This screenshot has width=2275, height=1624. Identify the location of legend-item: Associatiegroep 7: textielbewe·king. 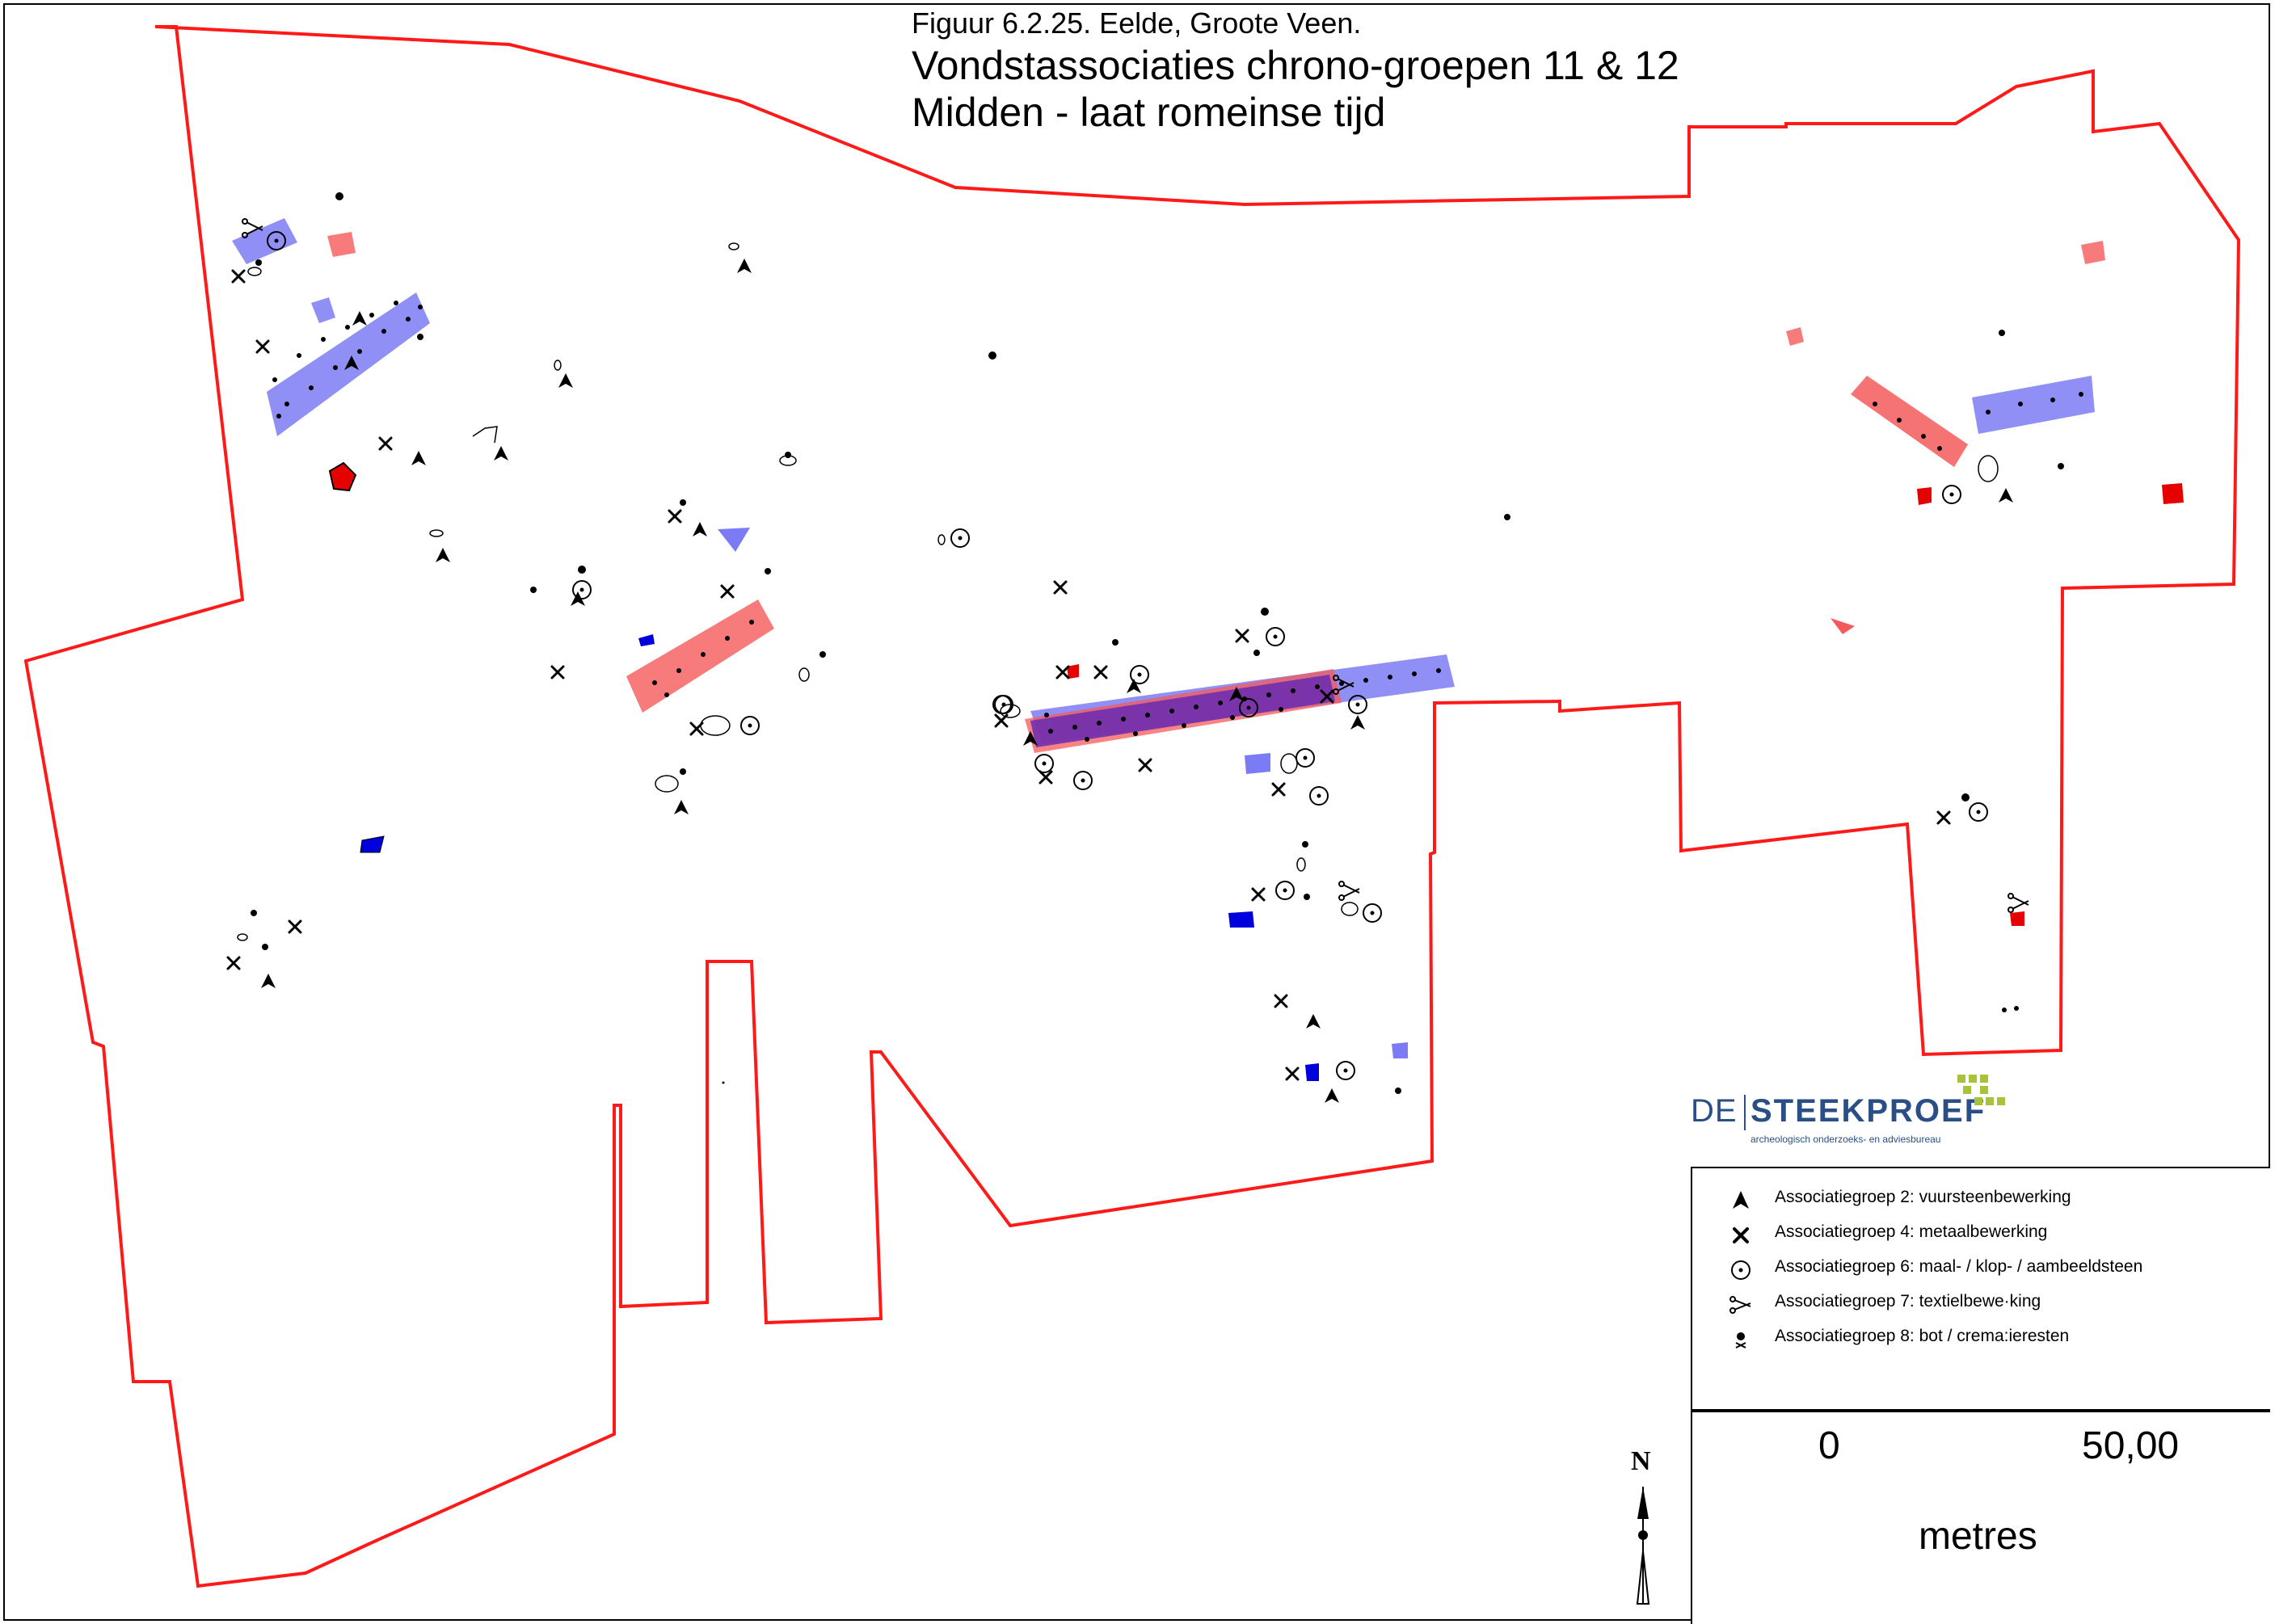
(1975, 1305).